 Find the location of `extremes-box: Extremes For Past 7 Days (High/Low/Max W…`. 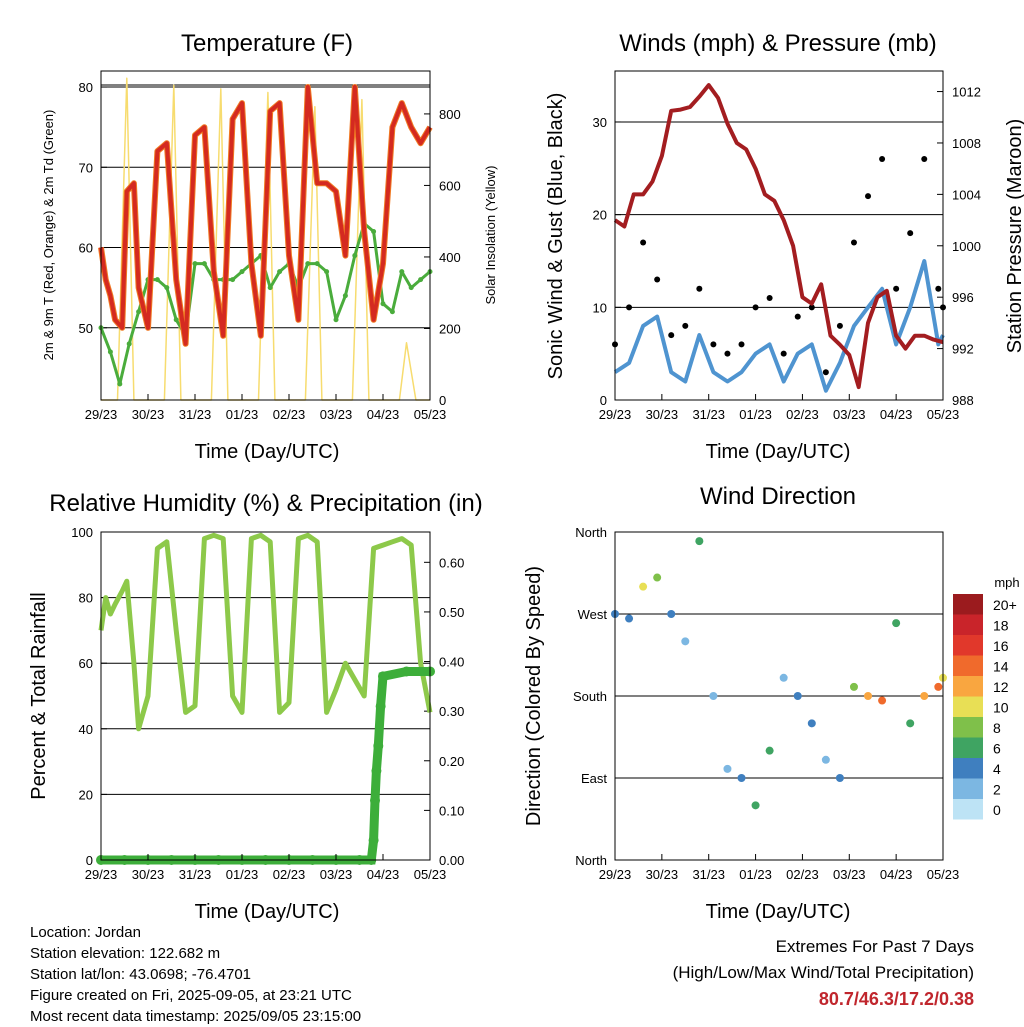

extremes-box: Extremes For Past 7 Days (High/Low/Max W… is located at coordinates (823, 973).